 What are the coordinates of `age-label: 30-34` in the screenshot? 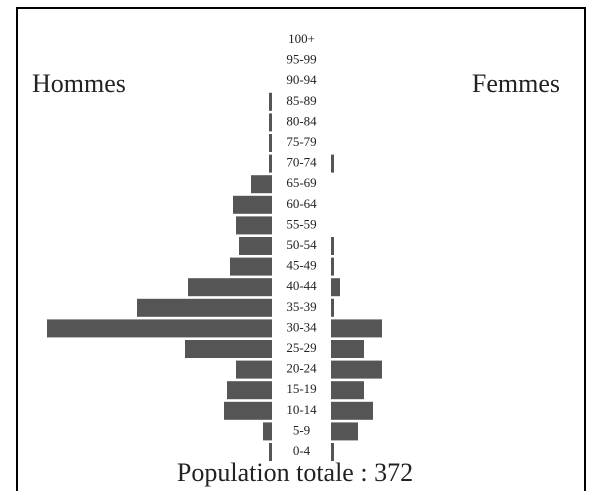 It's located at (301, 326).